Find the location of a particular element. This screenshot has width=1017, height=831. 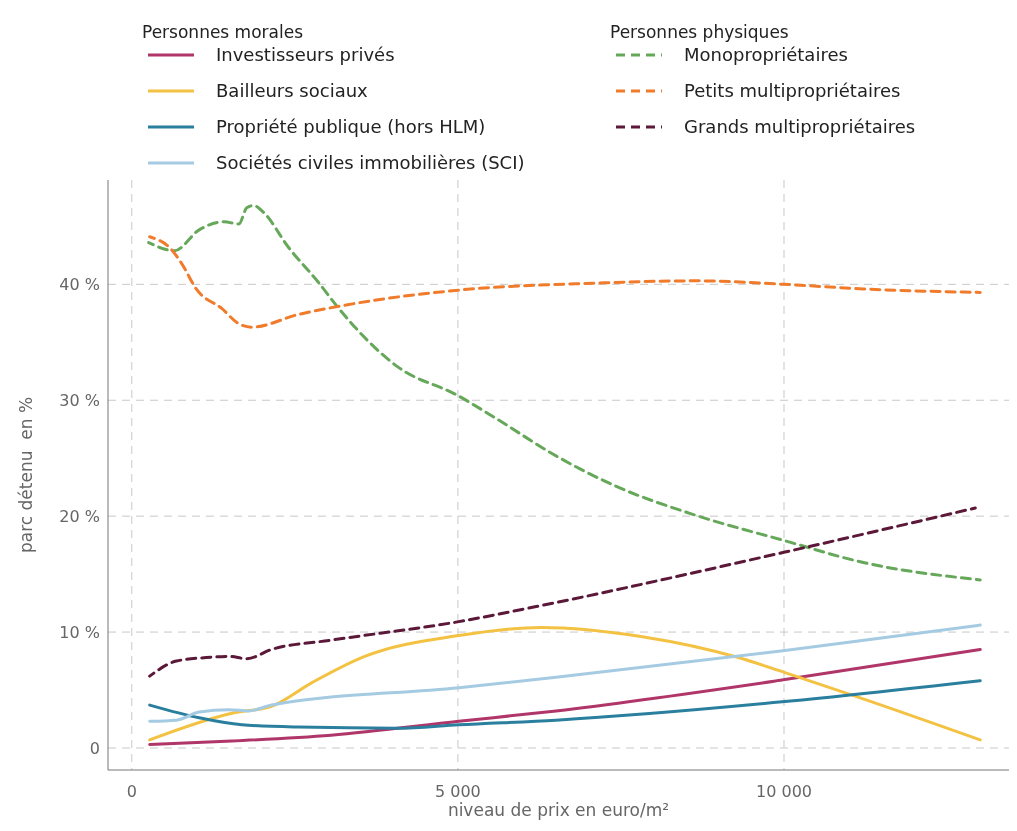

legend-label: Sociétés civiles immobilières (SCI) is located at coordinates (370, 162).